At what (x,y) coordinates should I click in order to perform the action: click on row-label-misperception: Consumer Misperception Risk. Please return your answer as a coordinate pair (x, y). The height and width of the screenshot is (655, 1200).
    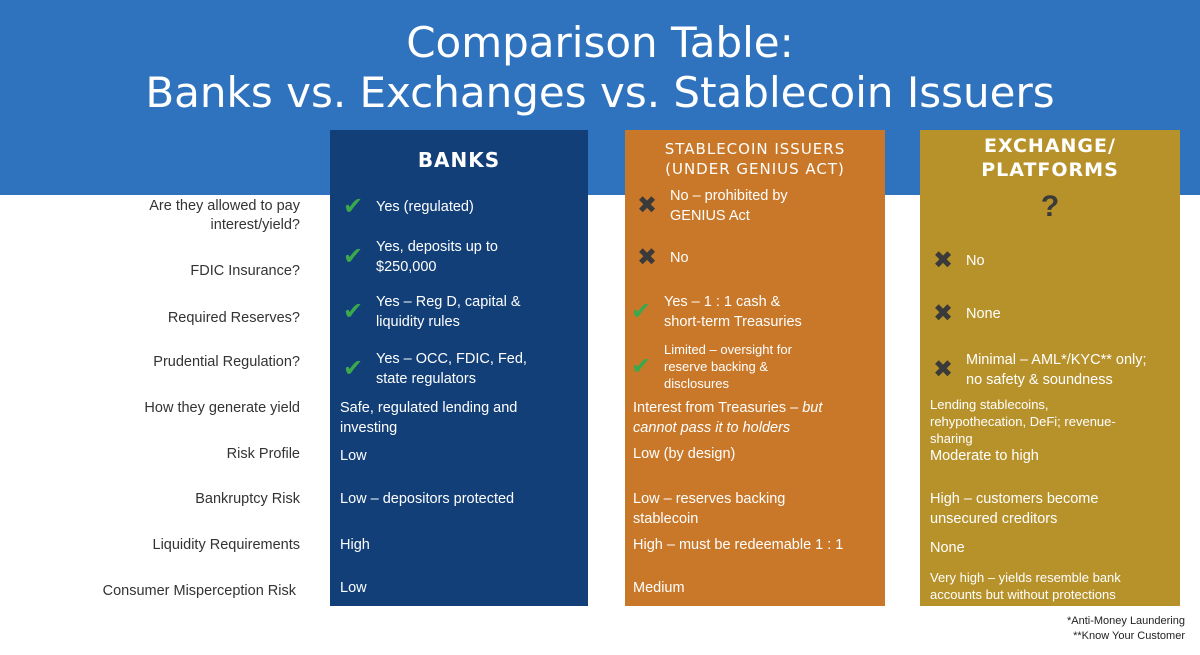
    Looking at the image, I should click on (199, 591).